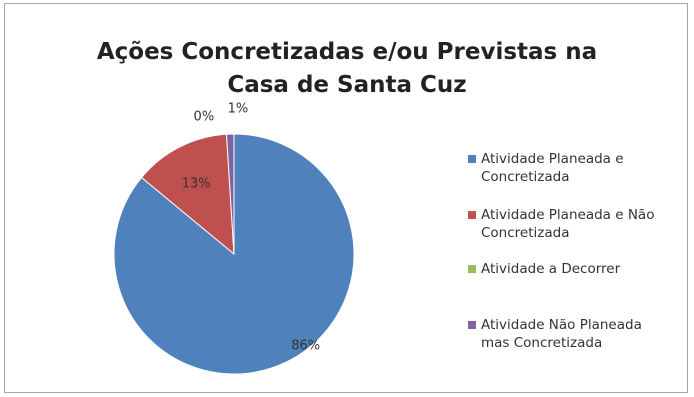 The width and height of the screenshot is (694, 397). I want to click on legend-item-nao-planeada-concretizada: Atividade Não Planeada mas Concretizada, so click(579, 334).